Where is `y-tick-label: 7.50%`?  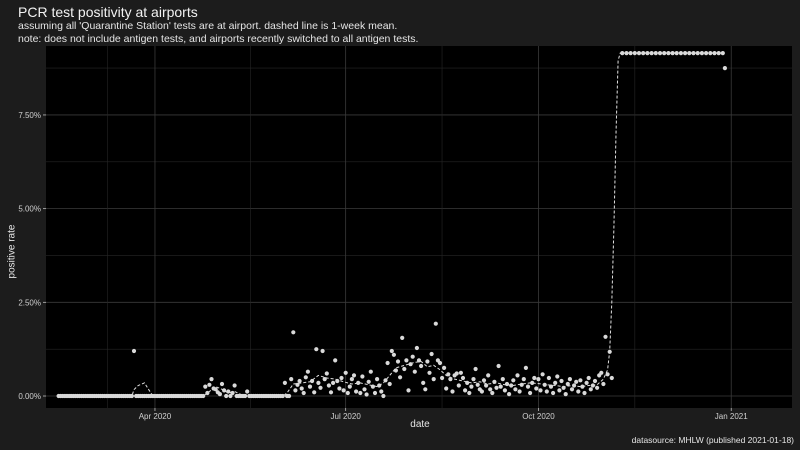 y-tick-label: 7.50% is located at coordinates (29, 115).